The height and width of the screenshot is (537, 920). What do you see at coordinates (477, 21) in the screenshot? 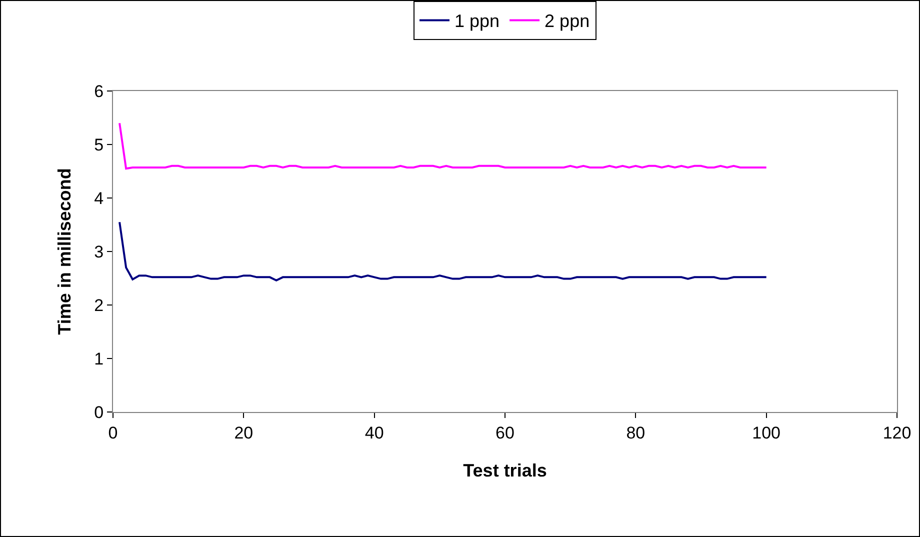
I see `legend-label: 1 ppn` at bounding box center [477, 21].